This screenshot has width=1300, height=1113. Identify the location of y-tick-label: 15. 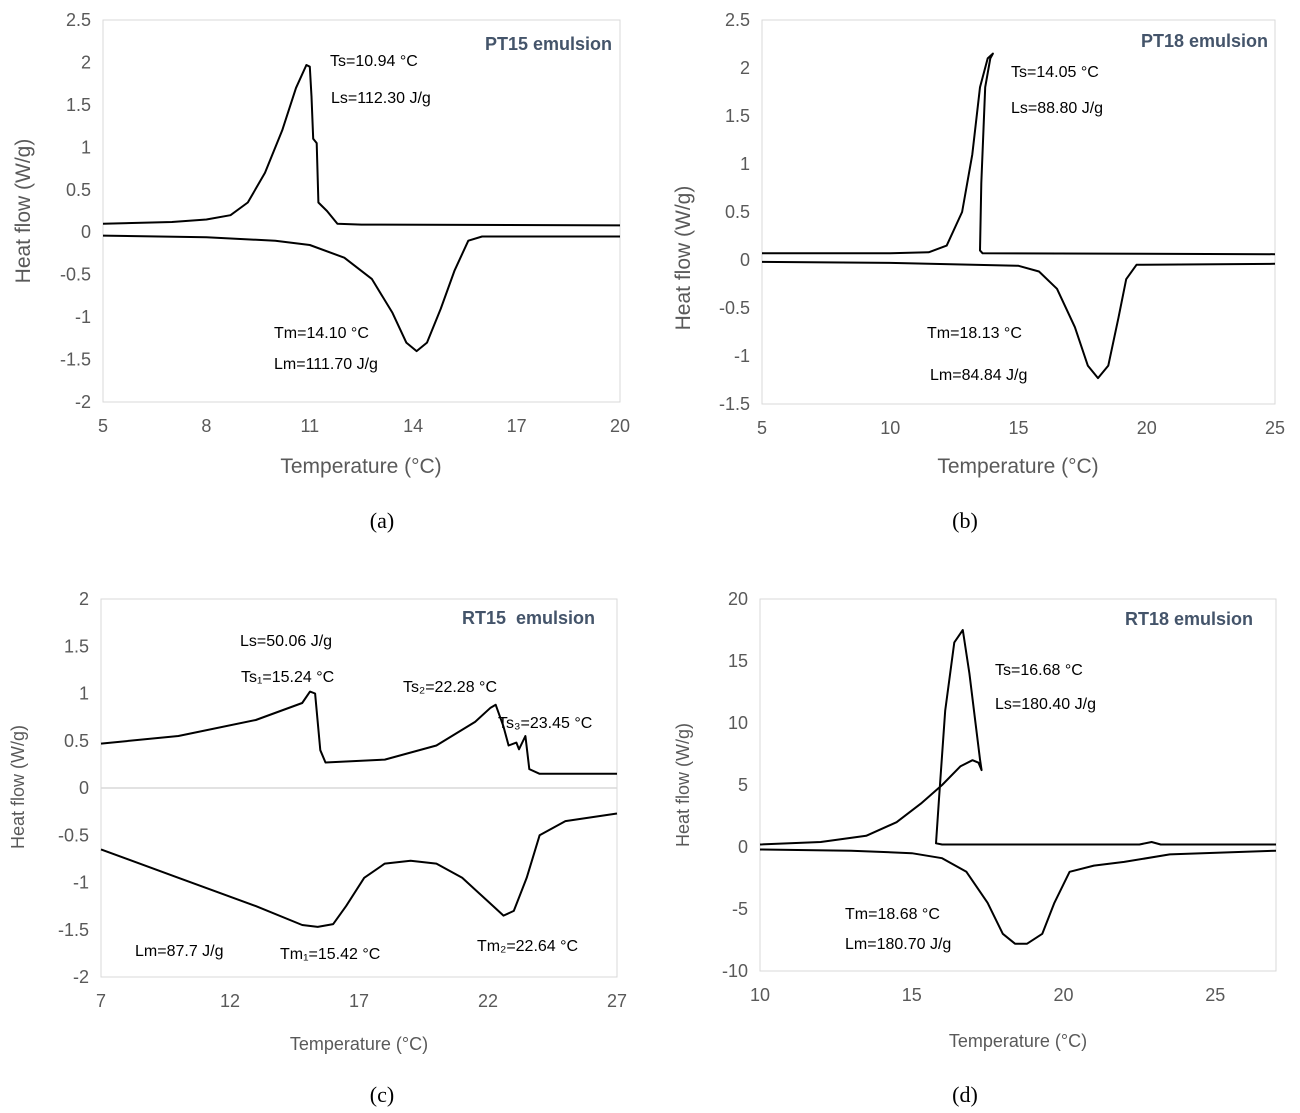
(738, 661).